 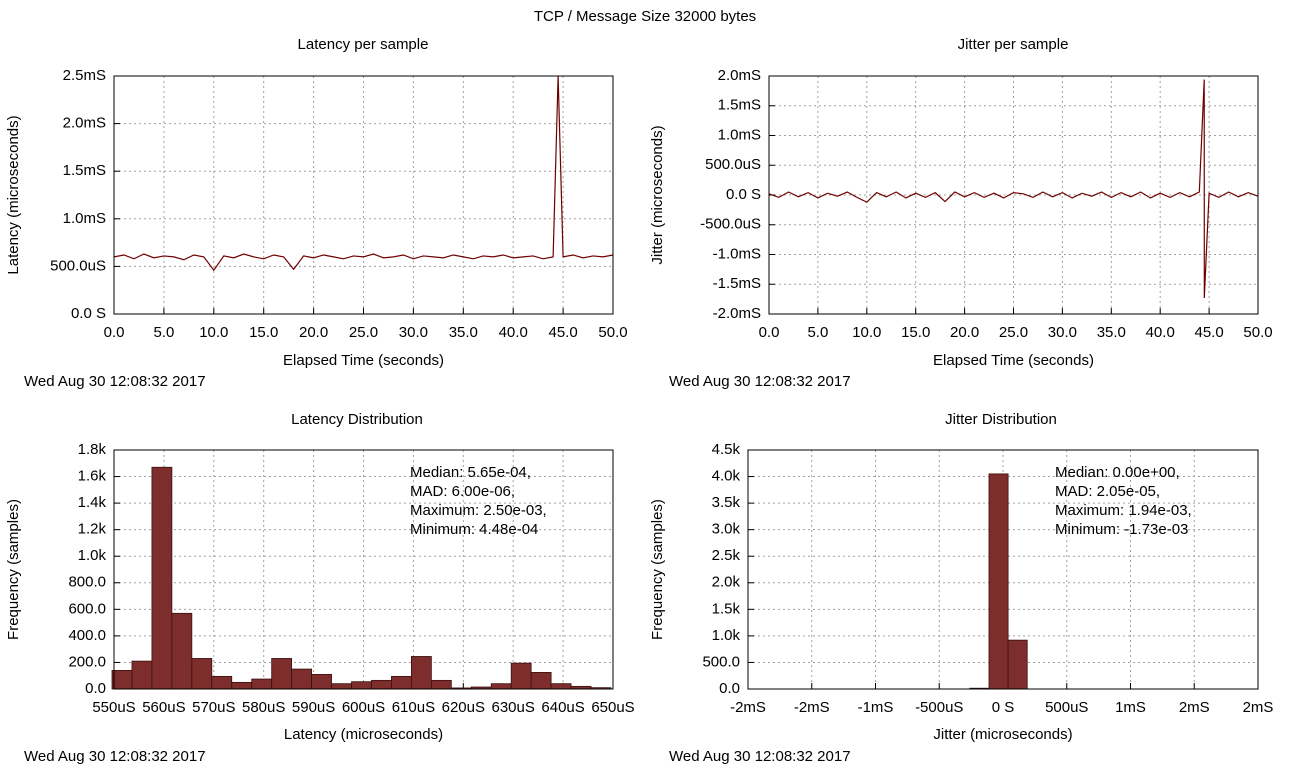 What do you see at coordinates (84, 218) in the screenshot?
I see `y-tick-label: 1.0mS` at bounding box center [84, 218].